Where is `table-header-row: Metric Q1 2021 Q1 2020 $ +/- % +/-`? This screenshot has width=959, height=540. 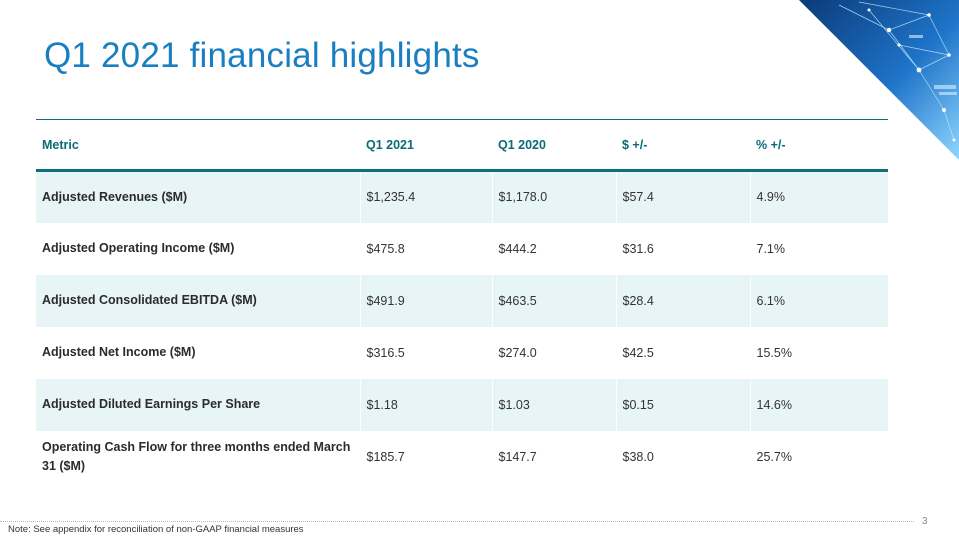
table-header-row: Metric Q1 2021 Q1 2020 $ +/- % +/- is located at coordinates (462, 145).